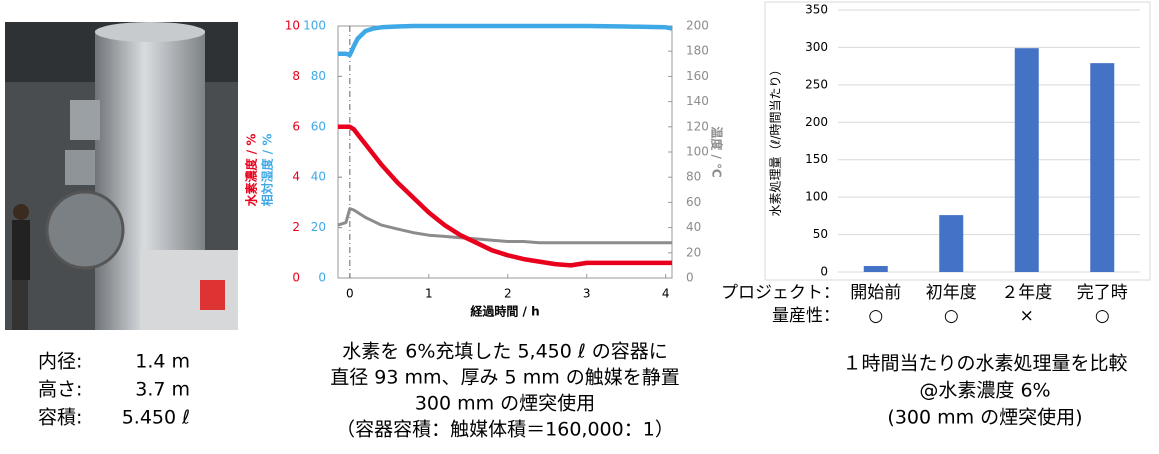 This screenshot has height=454, width=1159. I want to click on y2-tick-label: 60, so click(318, 126).